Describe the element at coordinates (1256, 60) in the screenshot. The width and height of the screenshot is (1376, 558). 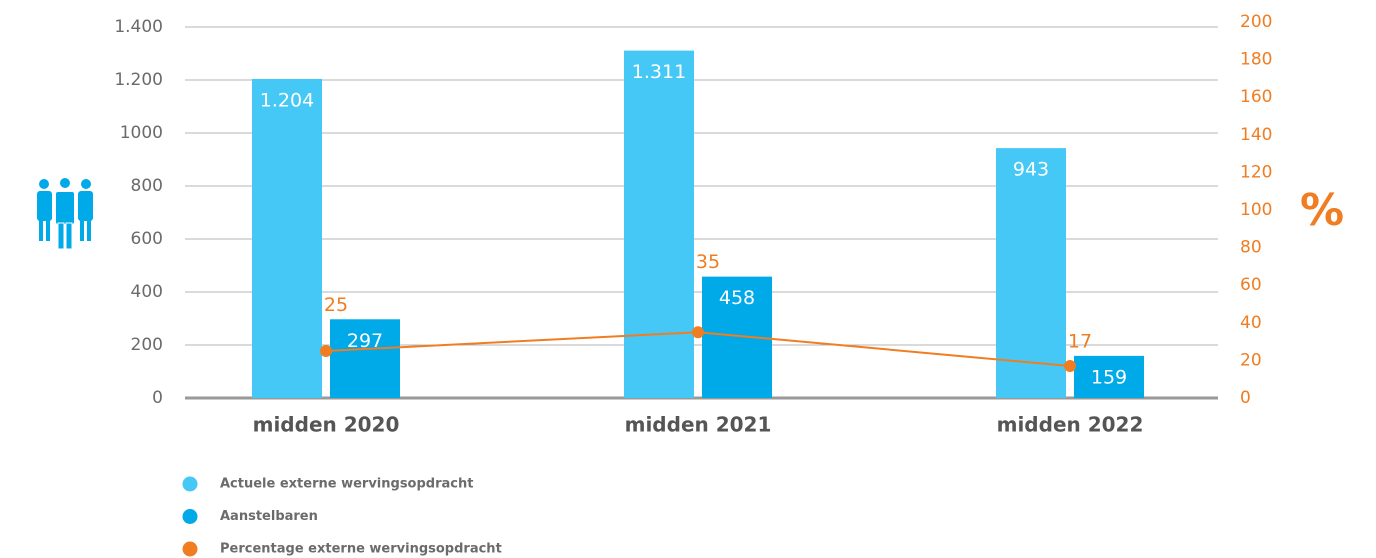
I see `y2-tick-label: 180` at that location.